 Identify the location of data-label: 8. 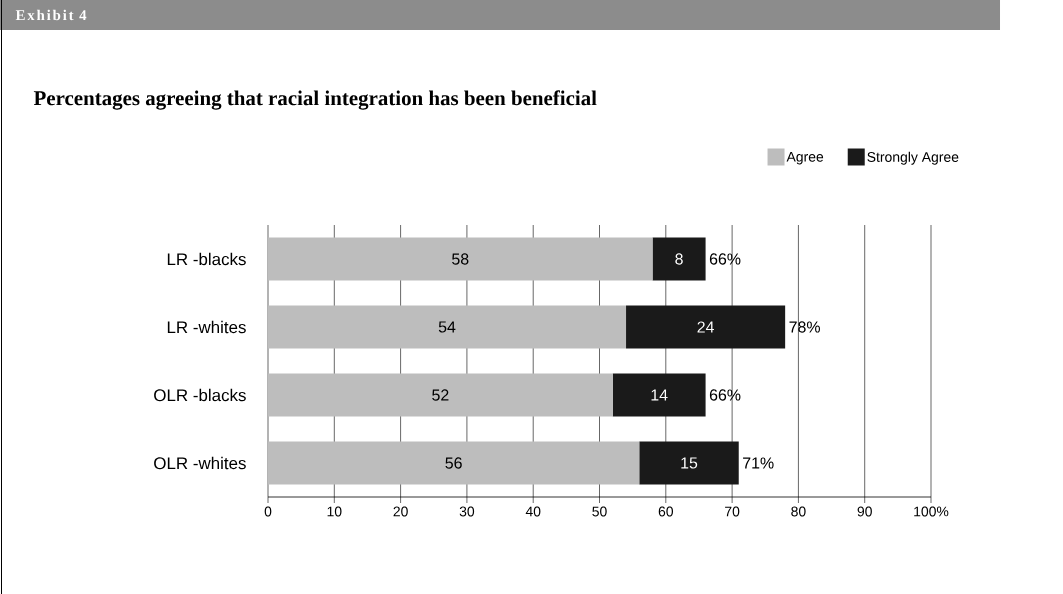
(679, 259).